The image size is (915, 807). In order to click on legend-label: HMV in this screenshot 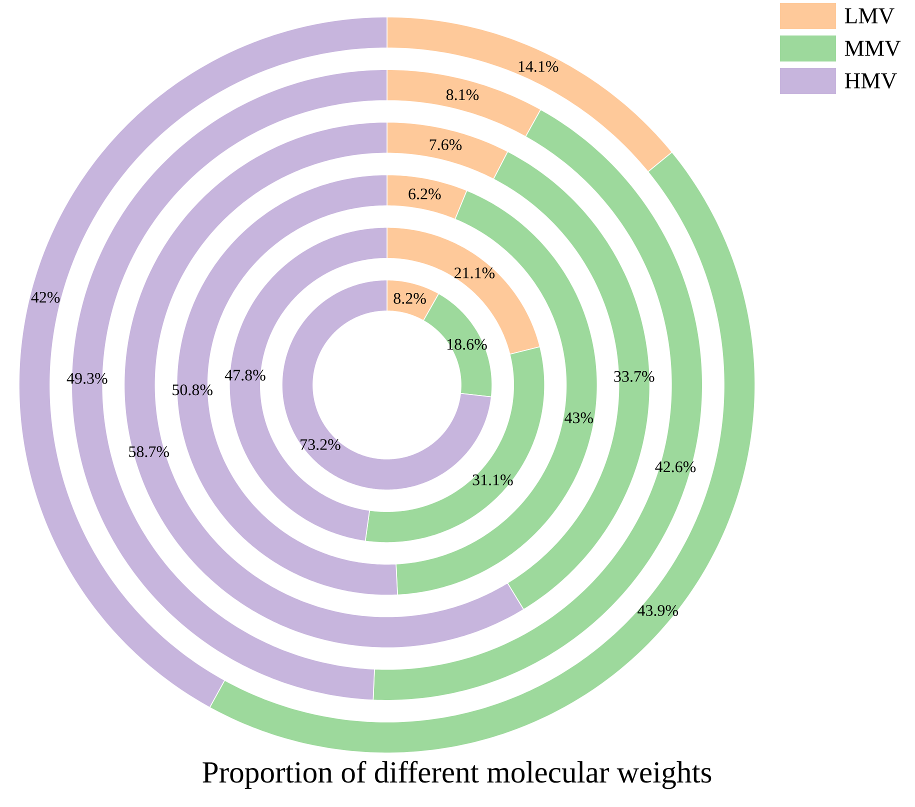, I will do `click(870, 81)`.